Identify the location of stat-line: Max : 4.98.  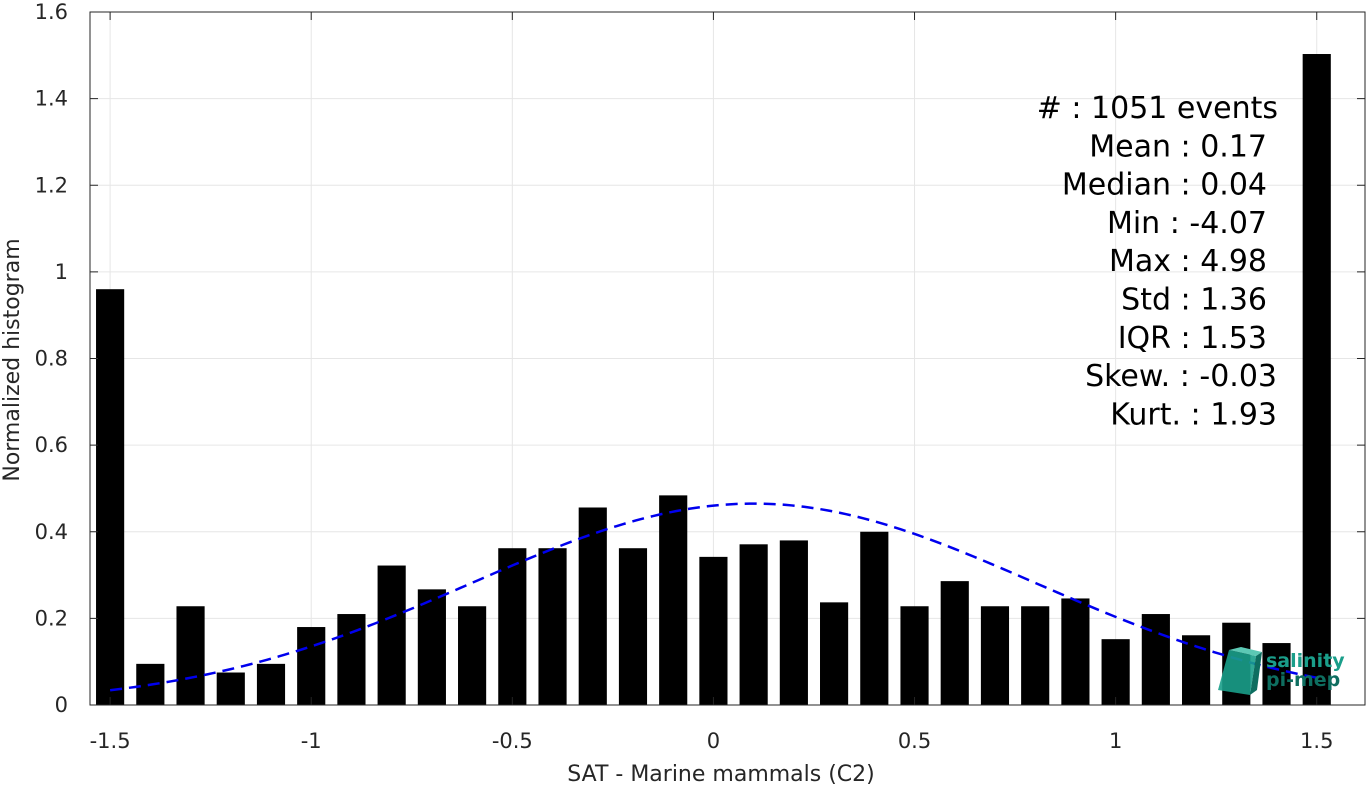
(1188, 261).